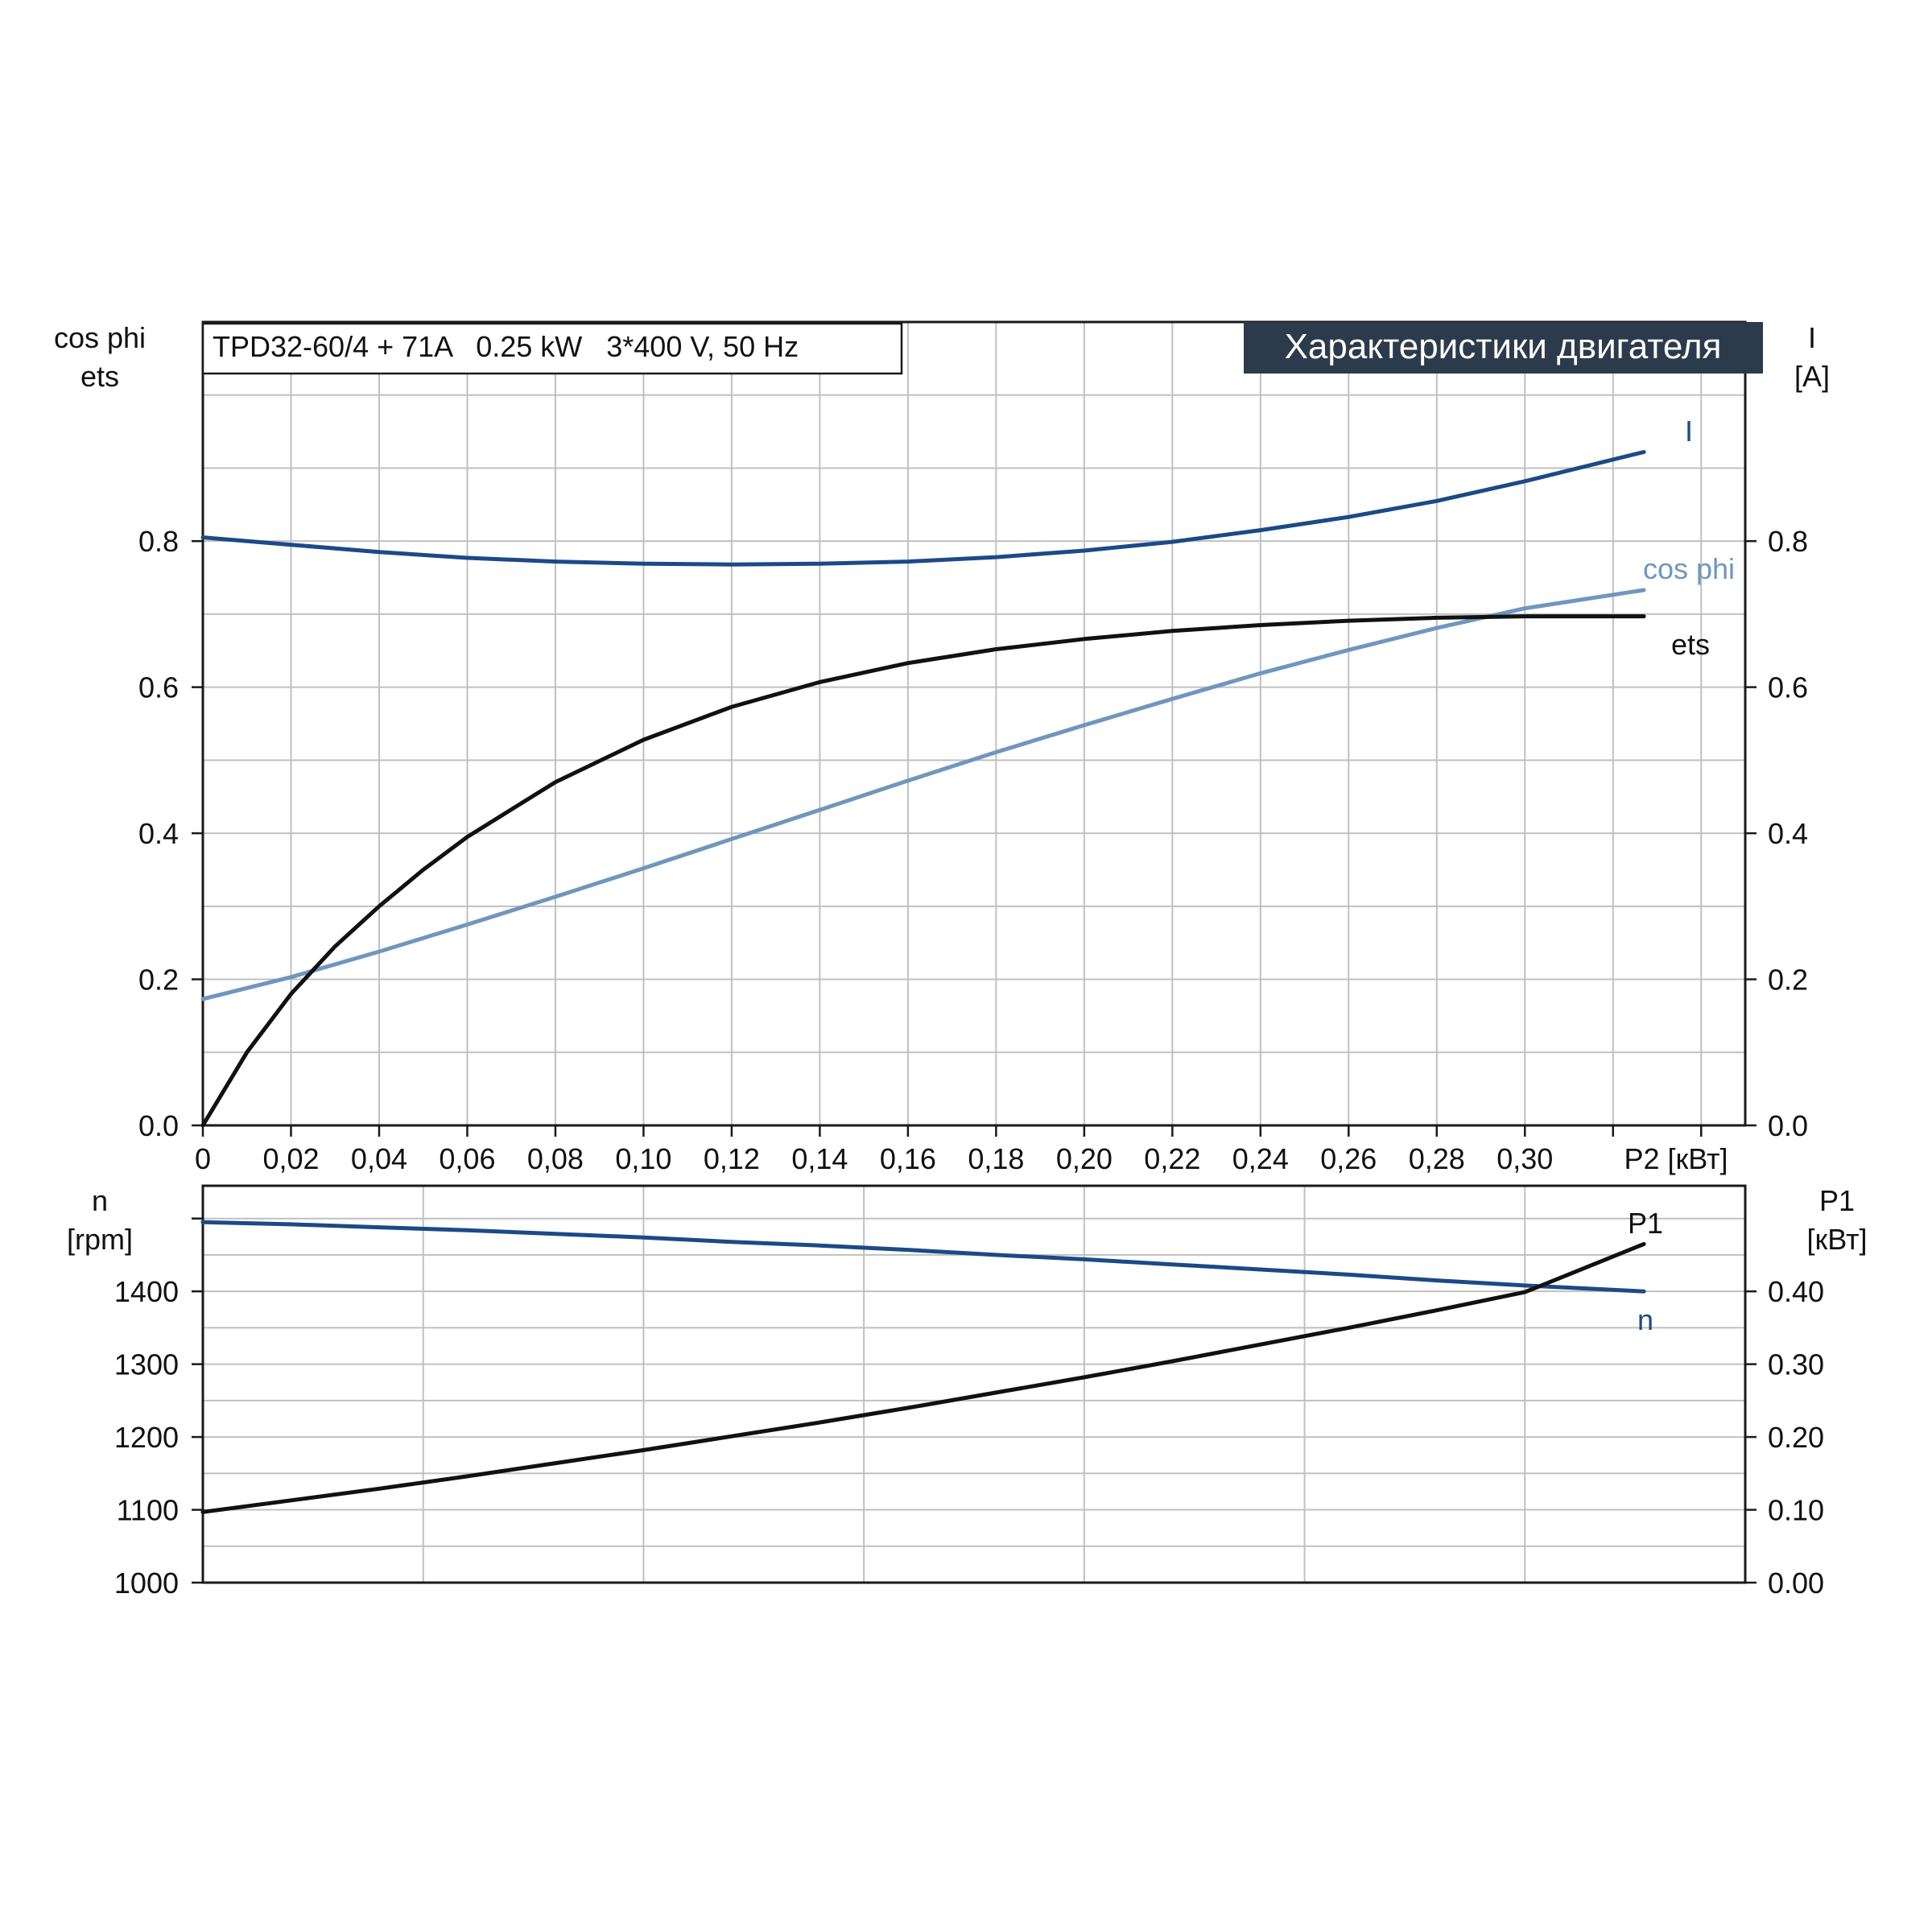 The width and height of the screenshot is (1932, 1932). Describe the element at coordinates (555, 1158) in the screenshot. I see `x-tick-label: 0,08` at that location.